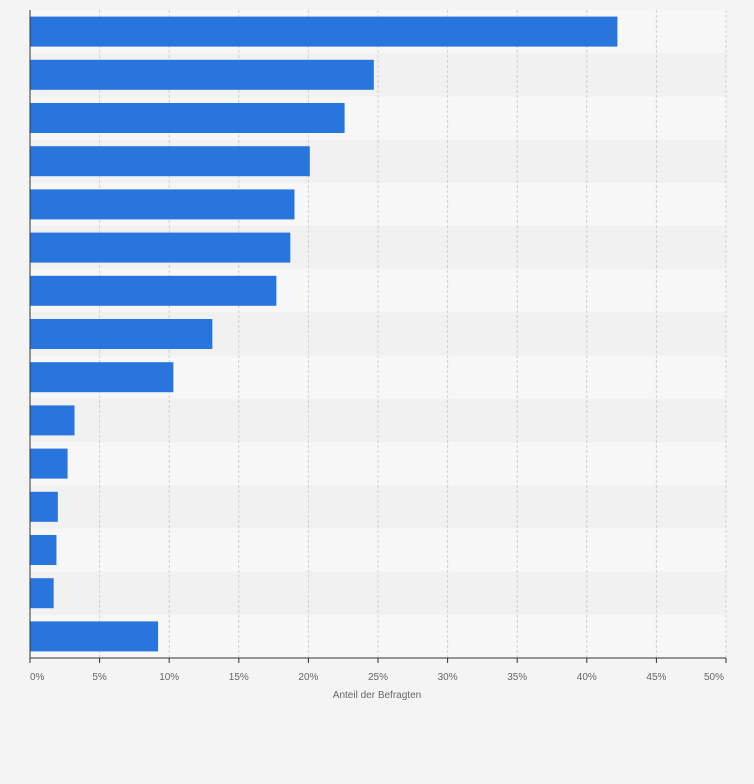 The image size is (754, 784). I want to click on x-tick-labels: 0% 5% 10% 15% 20% 25% 30% 35% 40% 45% 50%, so click(378, 670).